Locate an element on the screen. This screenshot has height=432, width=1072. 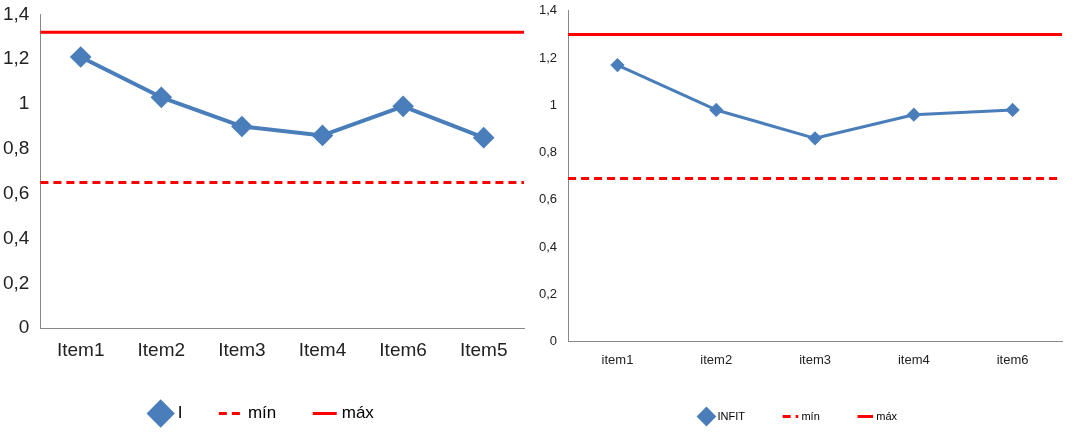
x-tick-label: item4 is located at coordinates (913, 359).